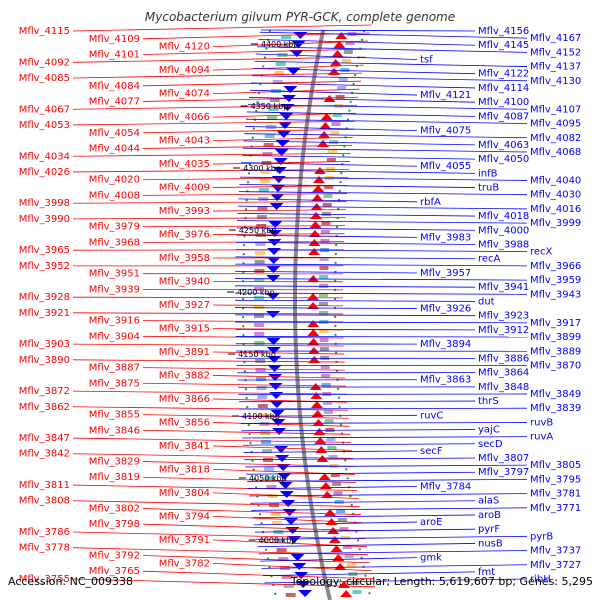  What do you see at coordinates (489, 529) in the screenshot?
I see `right-gene-label: pyrF` at bounding box center [489, 529].